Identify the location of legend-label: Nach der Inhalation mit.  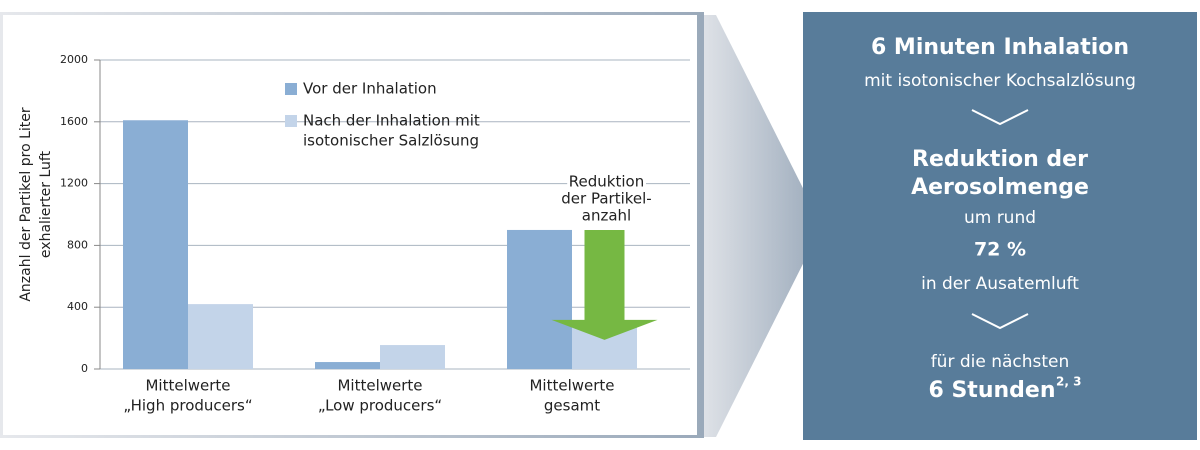
(391, 121).